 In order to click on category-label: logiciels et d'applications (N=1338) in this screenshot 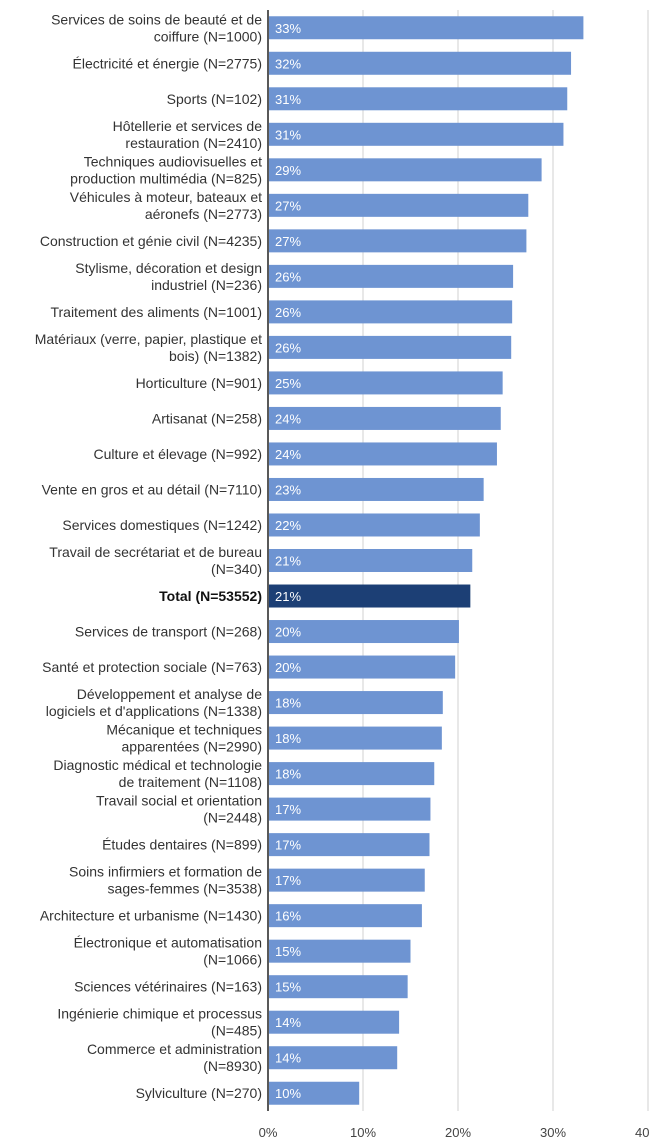, I will do `click(154, 711)`.